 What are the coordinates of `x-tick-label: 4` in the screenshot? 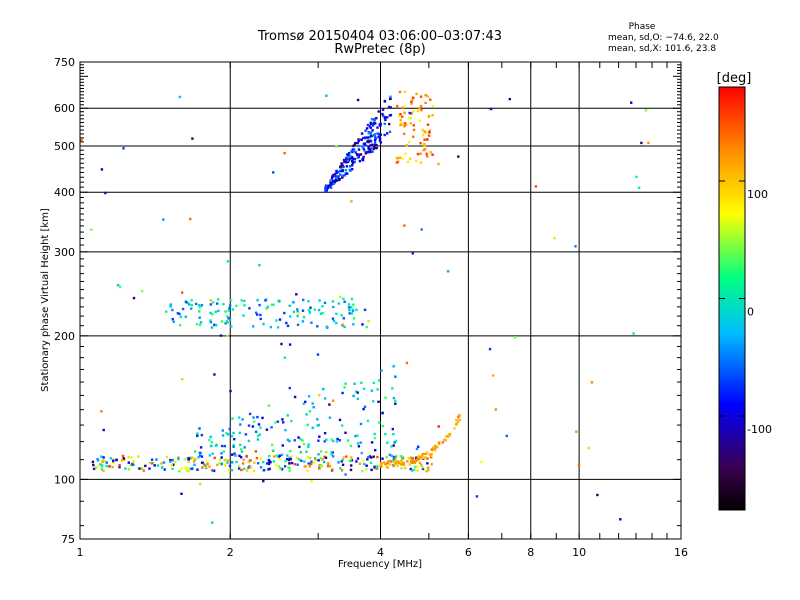 It's located at (380, 552).